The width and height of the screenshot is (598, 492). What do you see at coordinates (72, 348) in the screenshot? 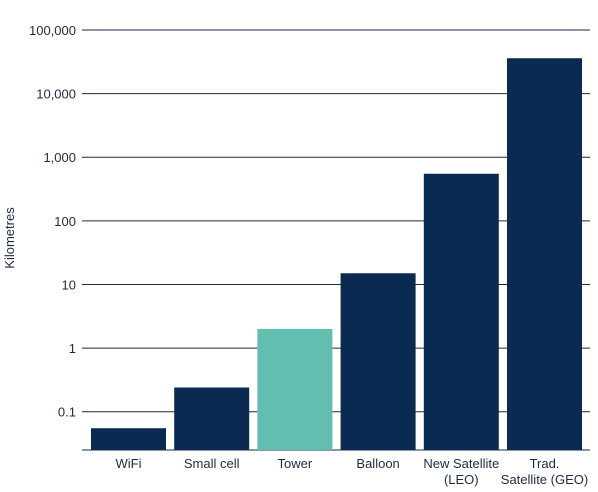
I see `y-tick-label: 1` at bounding box center [72, 348].